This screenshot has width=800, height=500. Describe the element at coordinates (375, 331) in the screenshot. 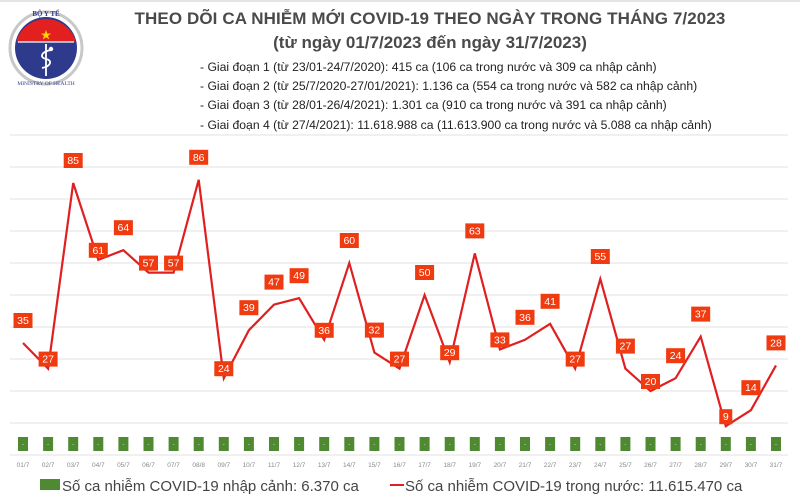

I see `data-label-text: 32` at that location.